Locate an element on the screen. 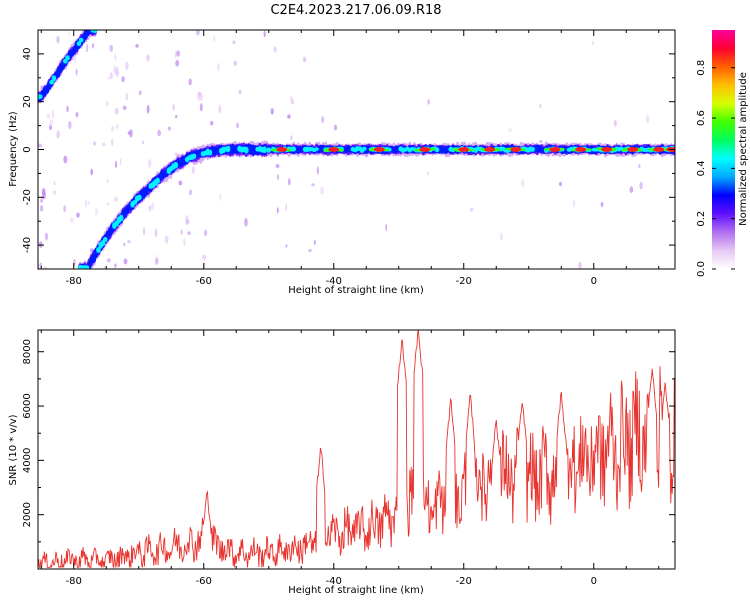 This screenshot has height=600, width=750. spectrogram-x-tick-label: -60 is located at coordinates (204, 281).